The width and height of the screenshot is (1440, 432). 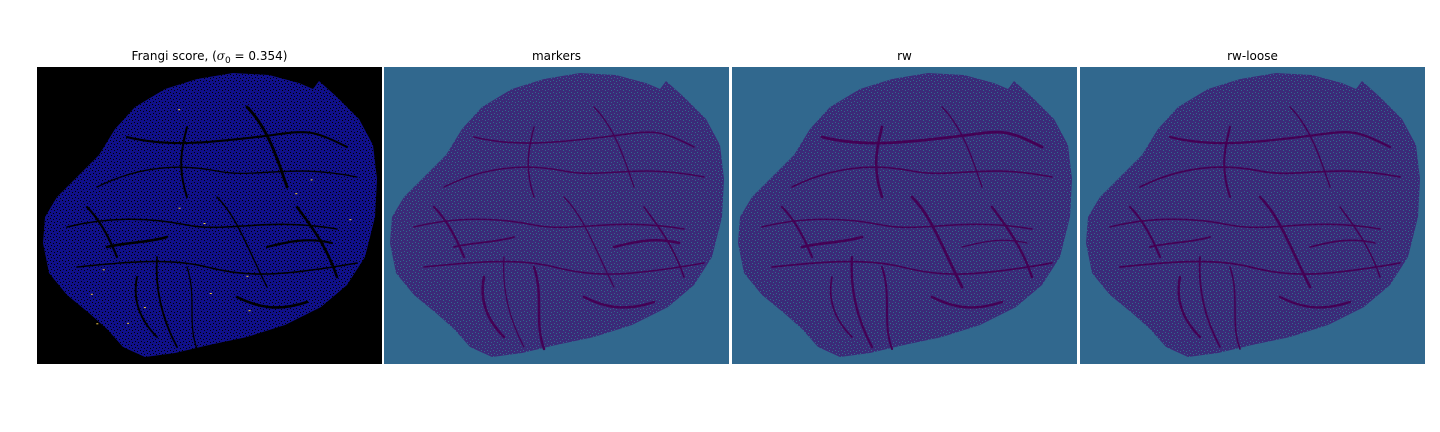 I want to click on sigma-symbol: σ, so click(x=220, y=56).